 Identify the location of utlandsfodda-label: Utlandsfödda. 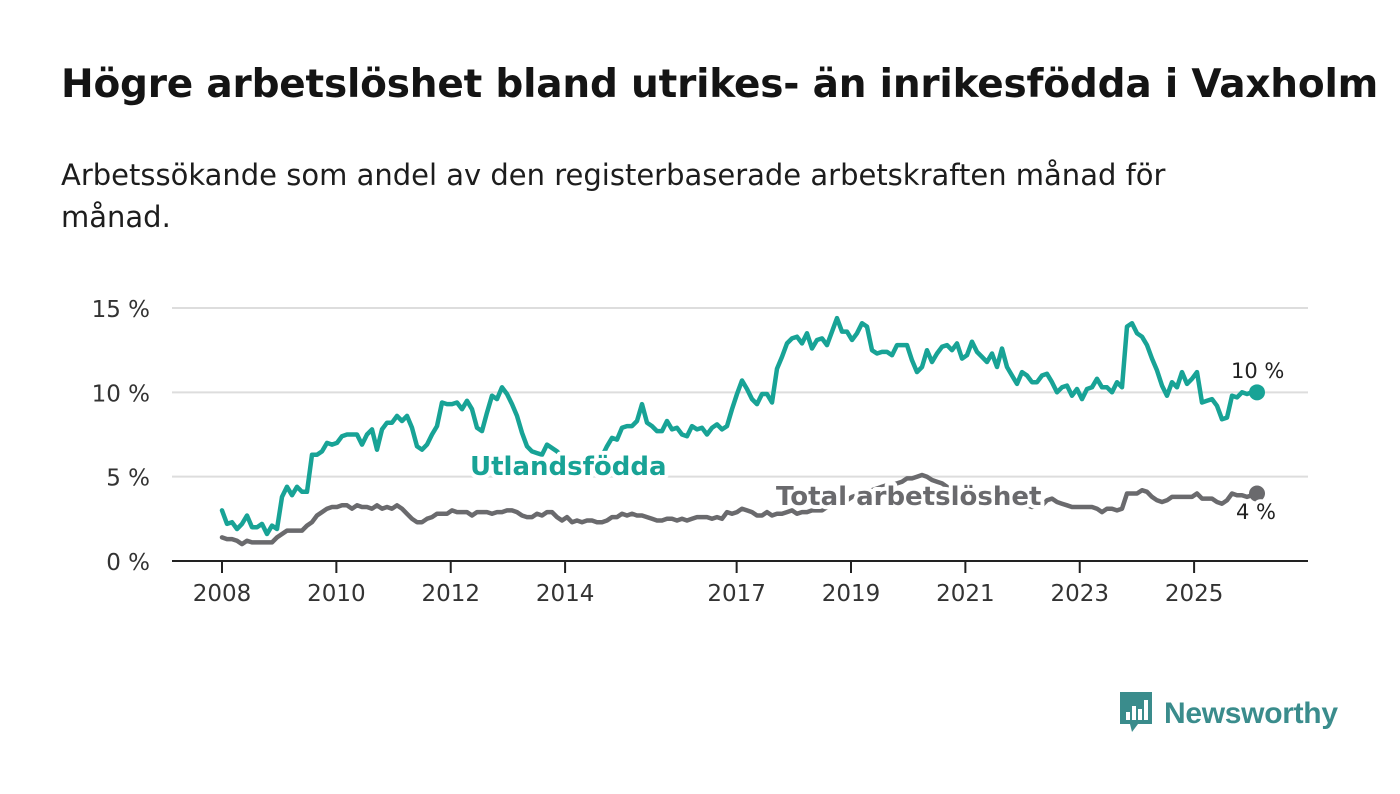
(568, 467).